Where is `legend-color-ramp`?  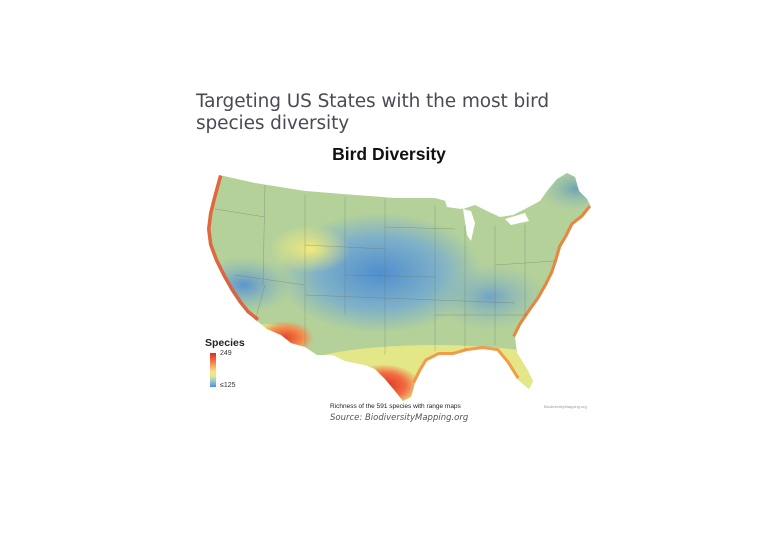 legend-color-ramp is located at coordinates (213, 370).